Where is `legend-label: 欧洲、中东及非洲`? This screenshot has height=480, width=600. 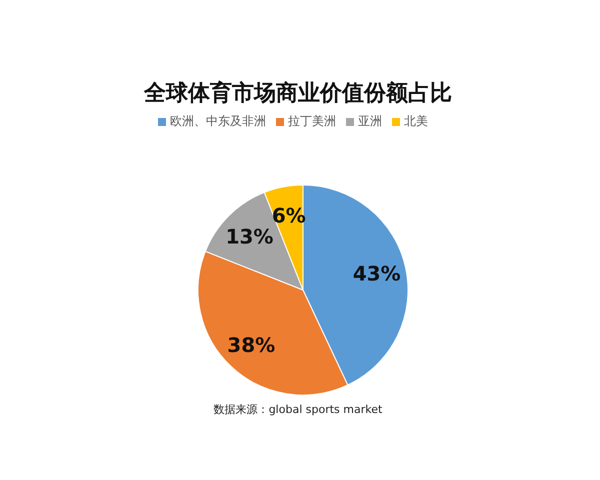
legend-label: 欧洲、中东及非洲 is located at coordinates (218, 121).